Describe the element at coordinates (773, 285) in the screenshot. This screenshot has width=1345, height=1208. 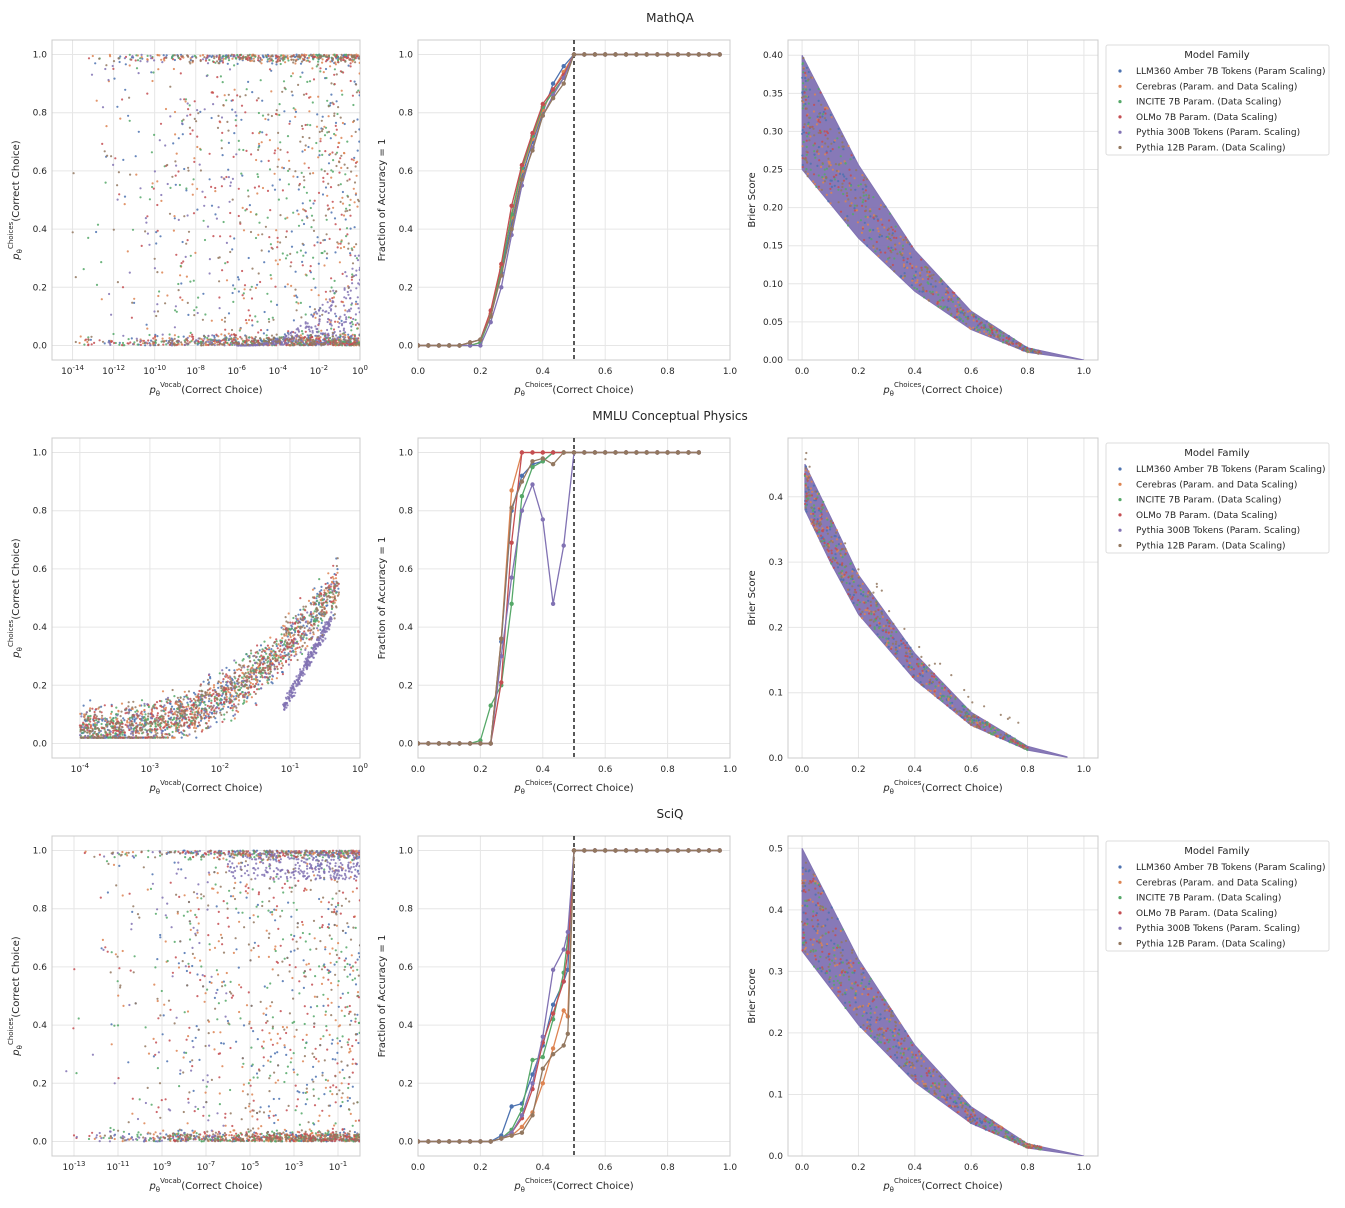
I see `y-tick-label: 0.10` at that location.